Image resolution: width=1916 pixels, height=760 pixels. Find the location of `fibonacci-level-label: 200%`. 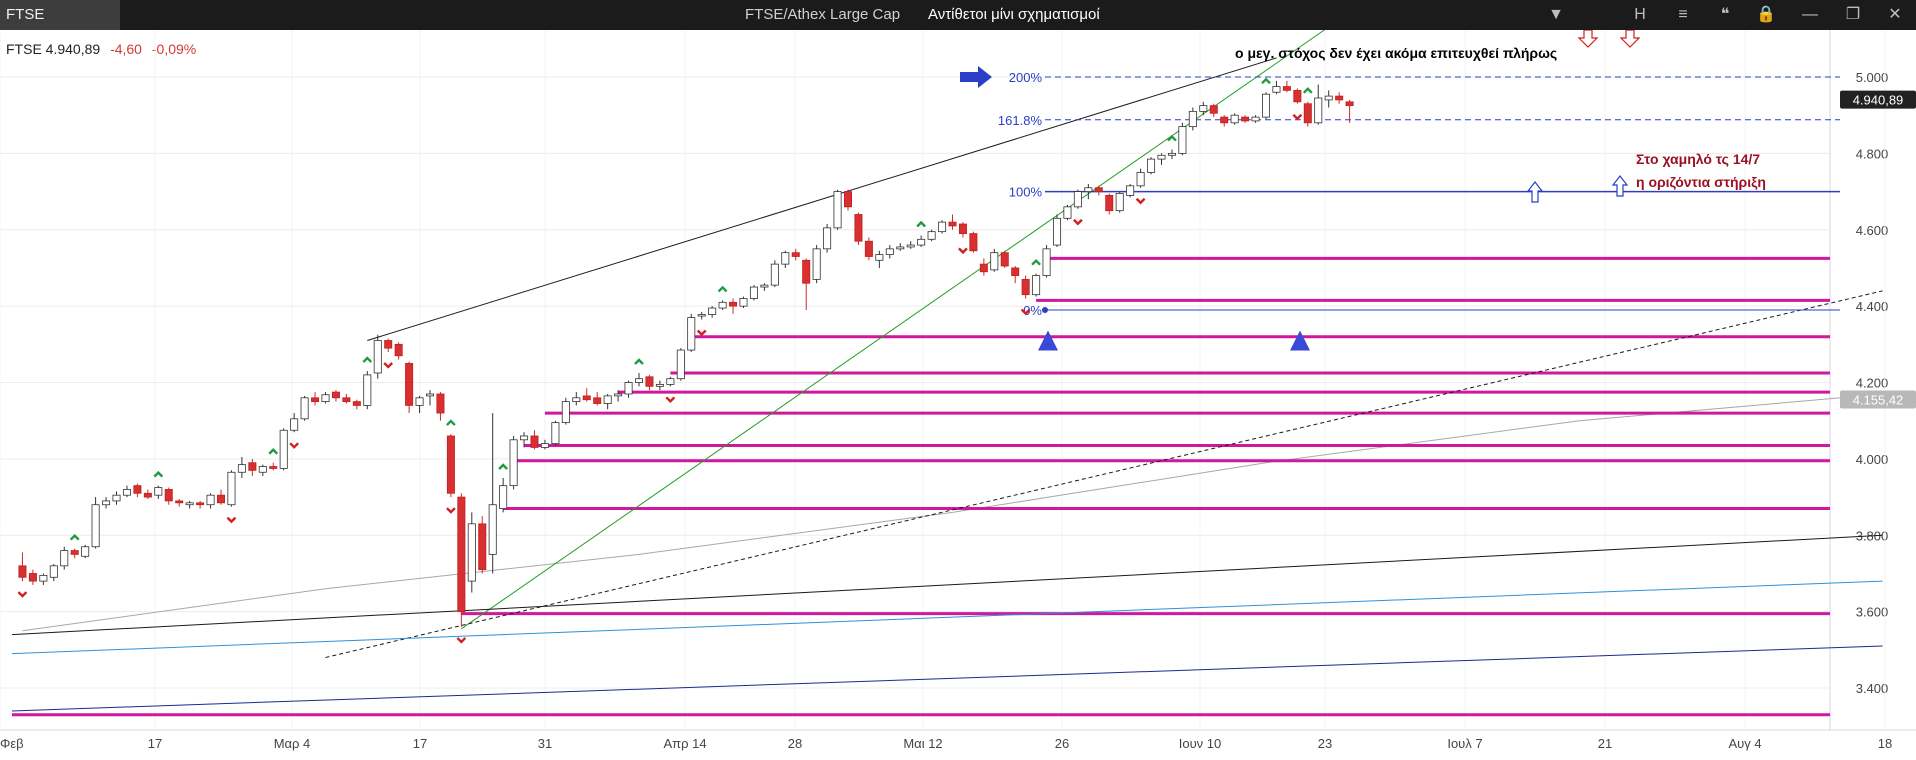

fibonacci-level-label: 200% is located at coordinates (1026, 77).